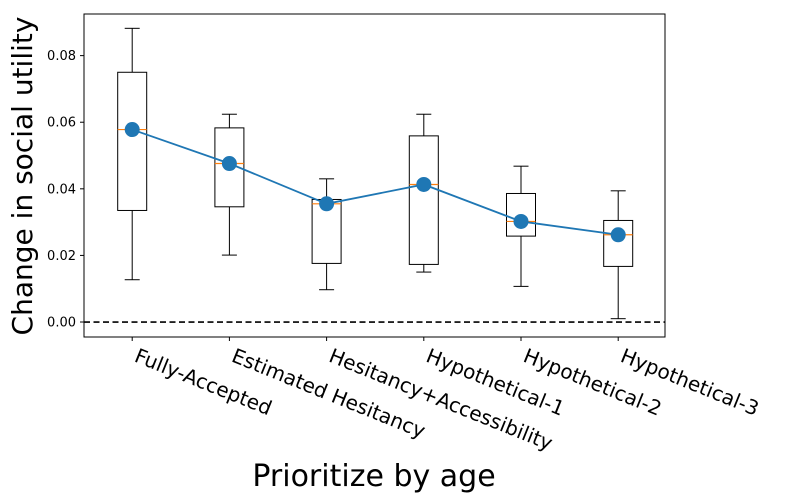 The height and width of the screenshot is (501, 787). I want to click on y-tick-label: 0.02, so click(61, 256).